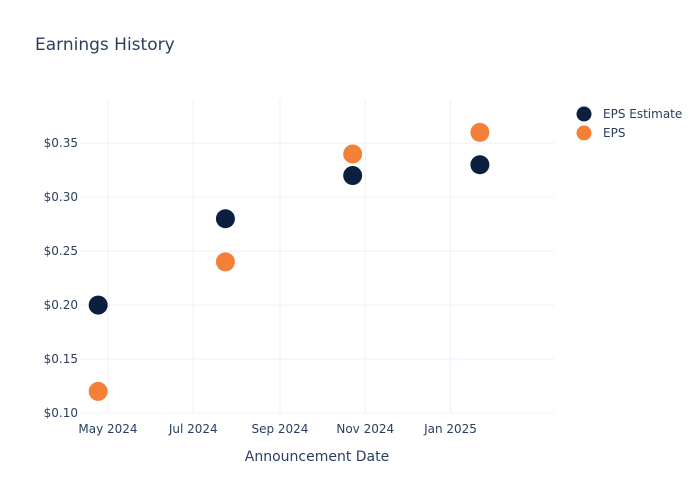  Describe the element at coordinates (629, 123) in the screenshot. I see `legend: EPS Estimate EPS` at that location.